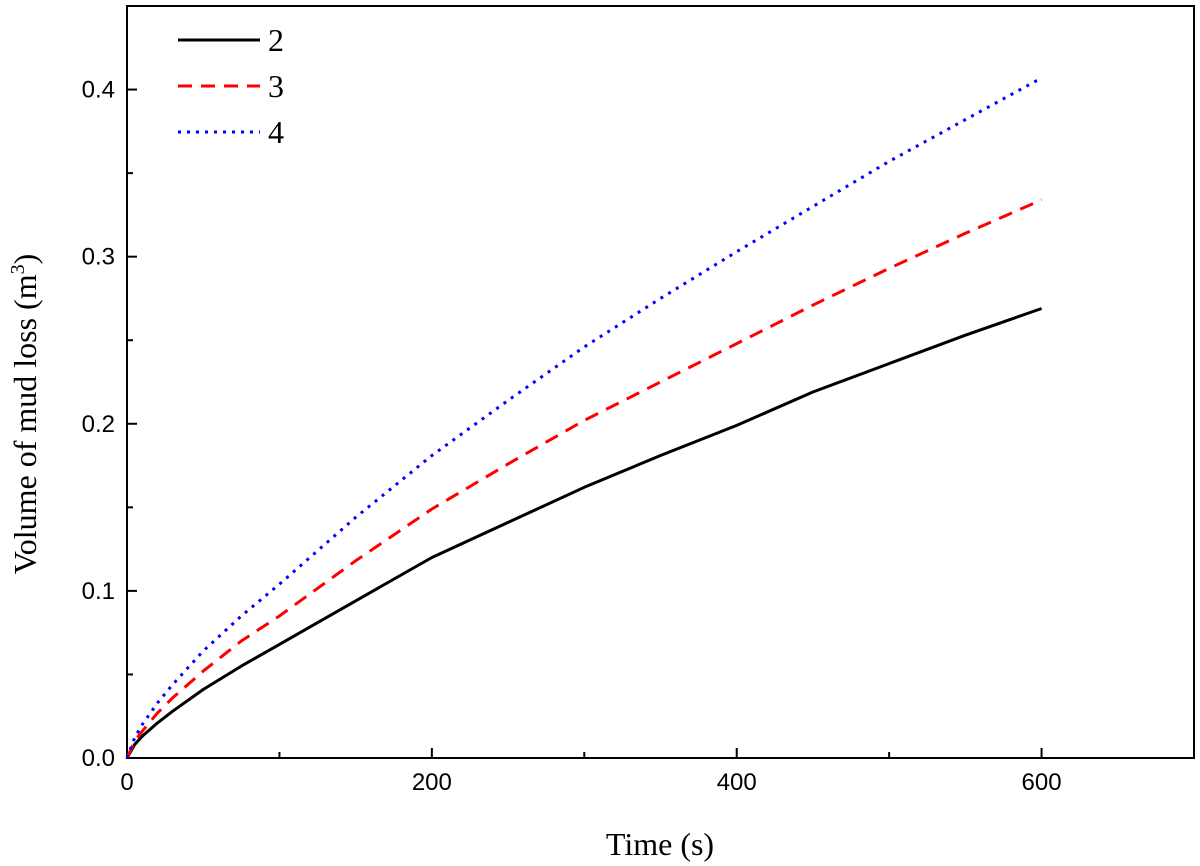 The width and height of the screenshot is (1200, 866). Describe the element at coordinates (98, 257) in the screenshot. I see `y-tick-label: 0.3` at that location.